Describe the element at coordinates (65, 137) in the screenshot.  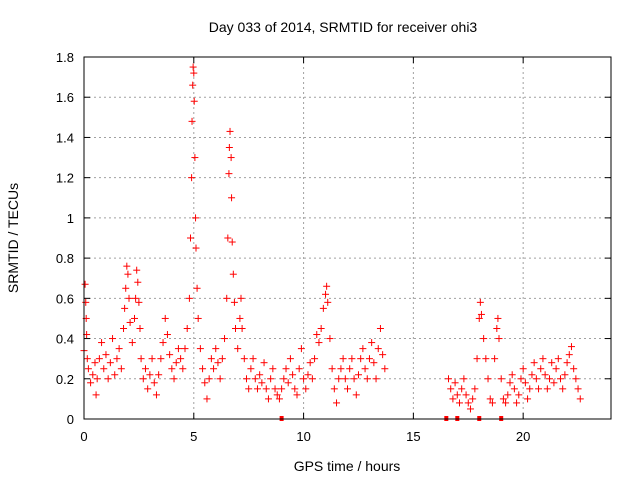
I see `y-tick-label: 1.4` at that location.